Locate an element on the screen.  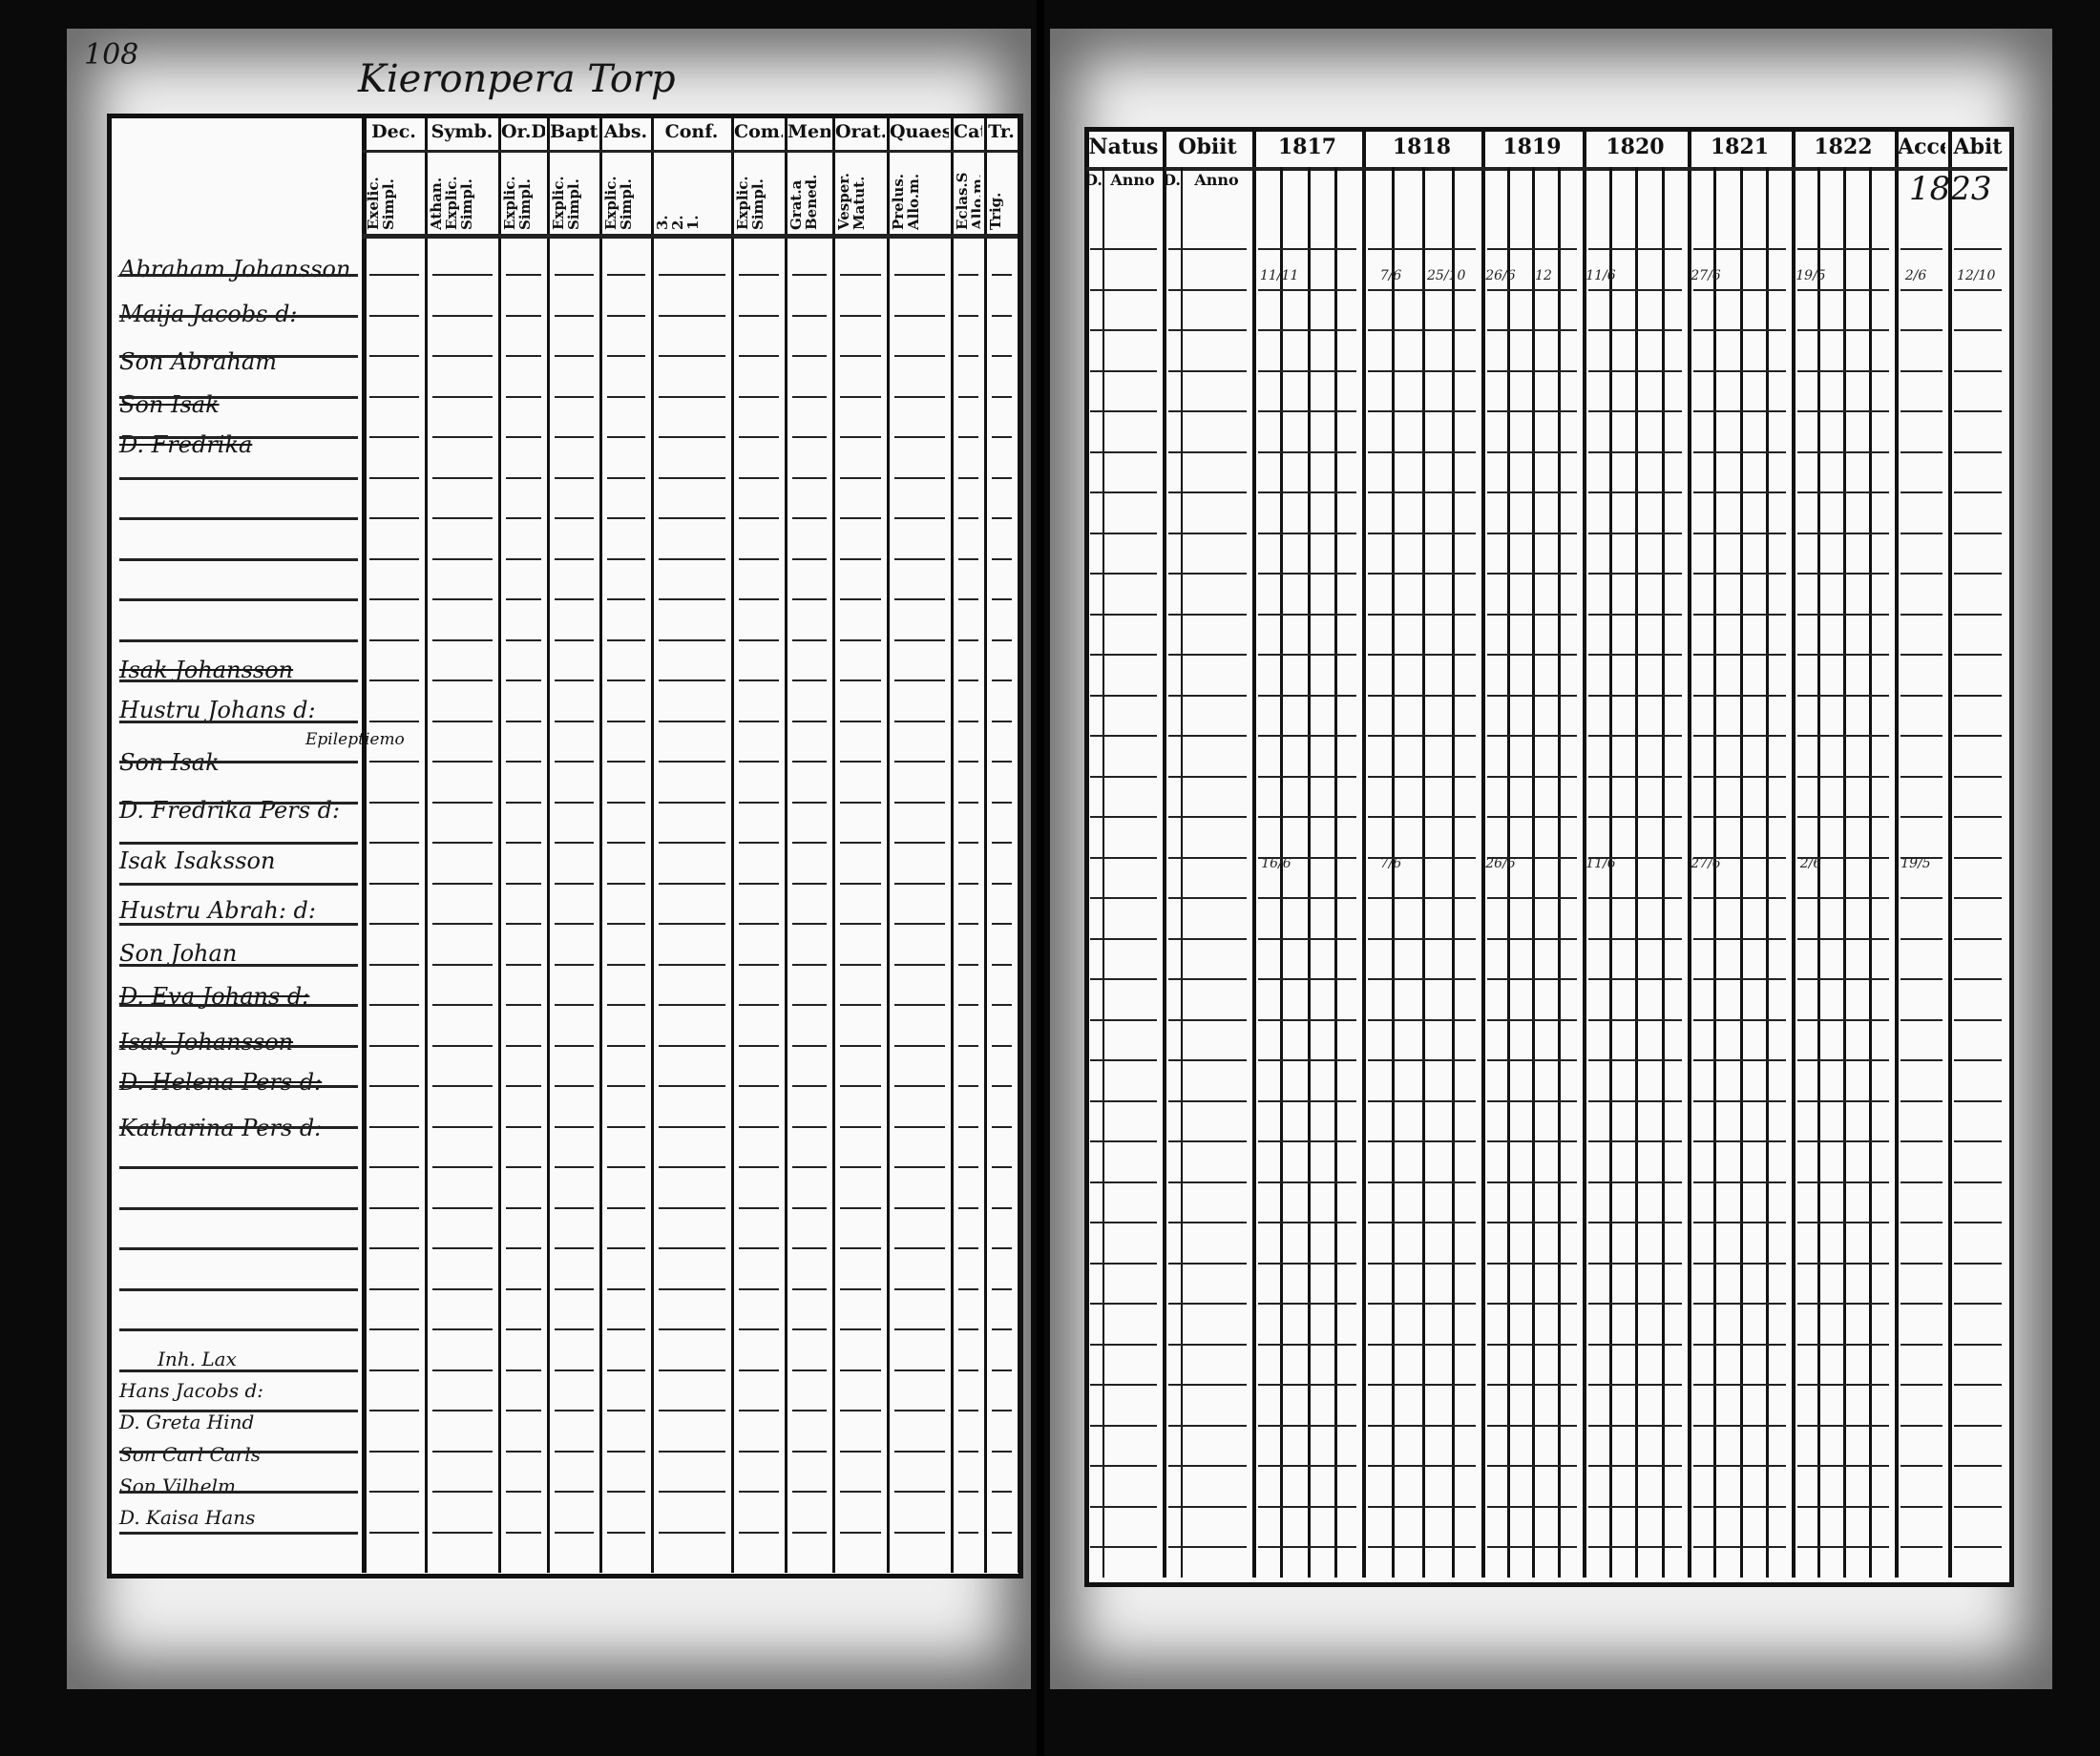
name-entry: Son Johan is located at coordinates (178, 954).